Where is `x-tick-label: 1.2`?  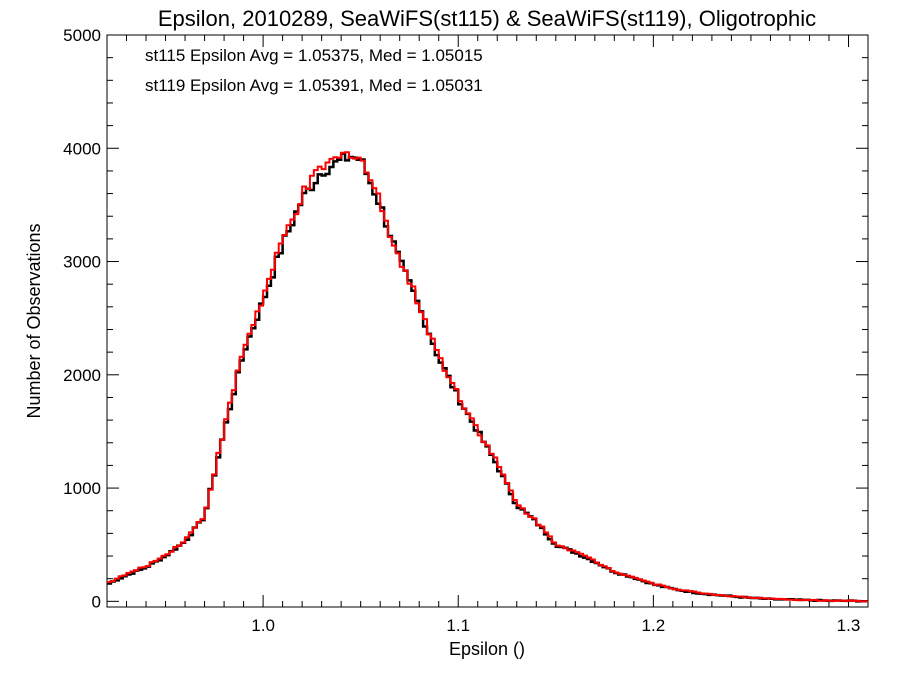
x-tick-label: 1.2 is located at coordinates (654, 625).